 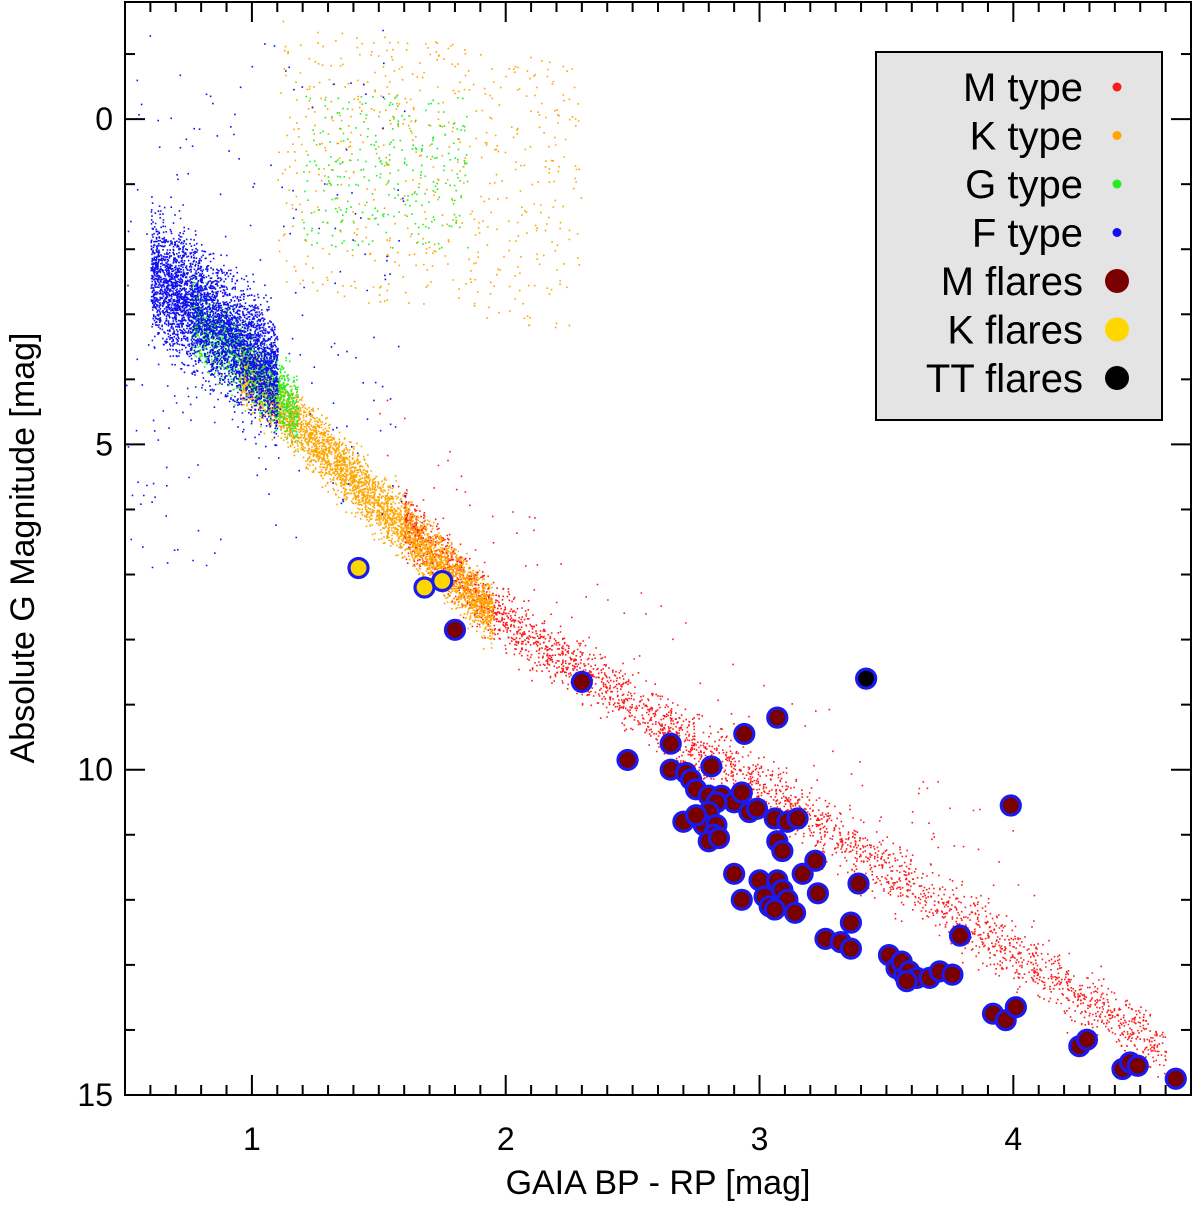 I want to click on legend-label: G type, so click(x=1024, y=185).